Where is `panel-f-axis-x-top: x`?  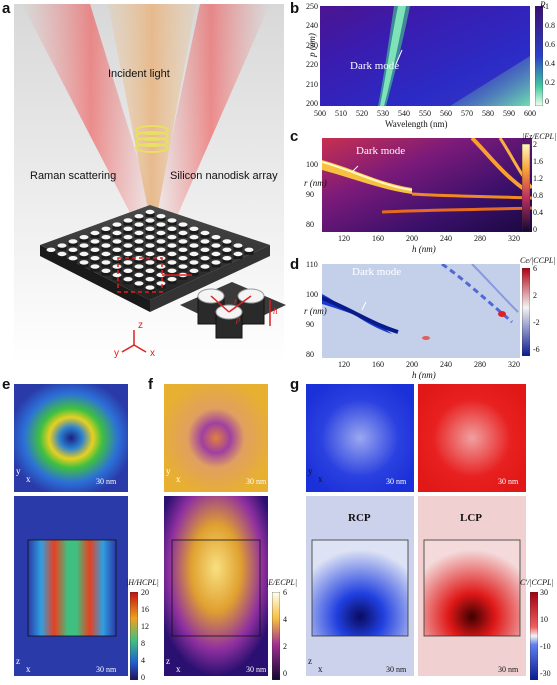
panel-f-axis-x-top: x is located at coordinates (178, 479).